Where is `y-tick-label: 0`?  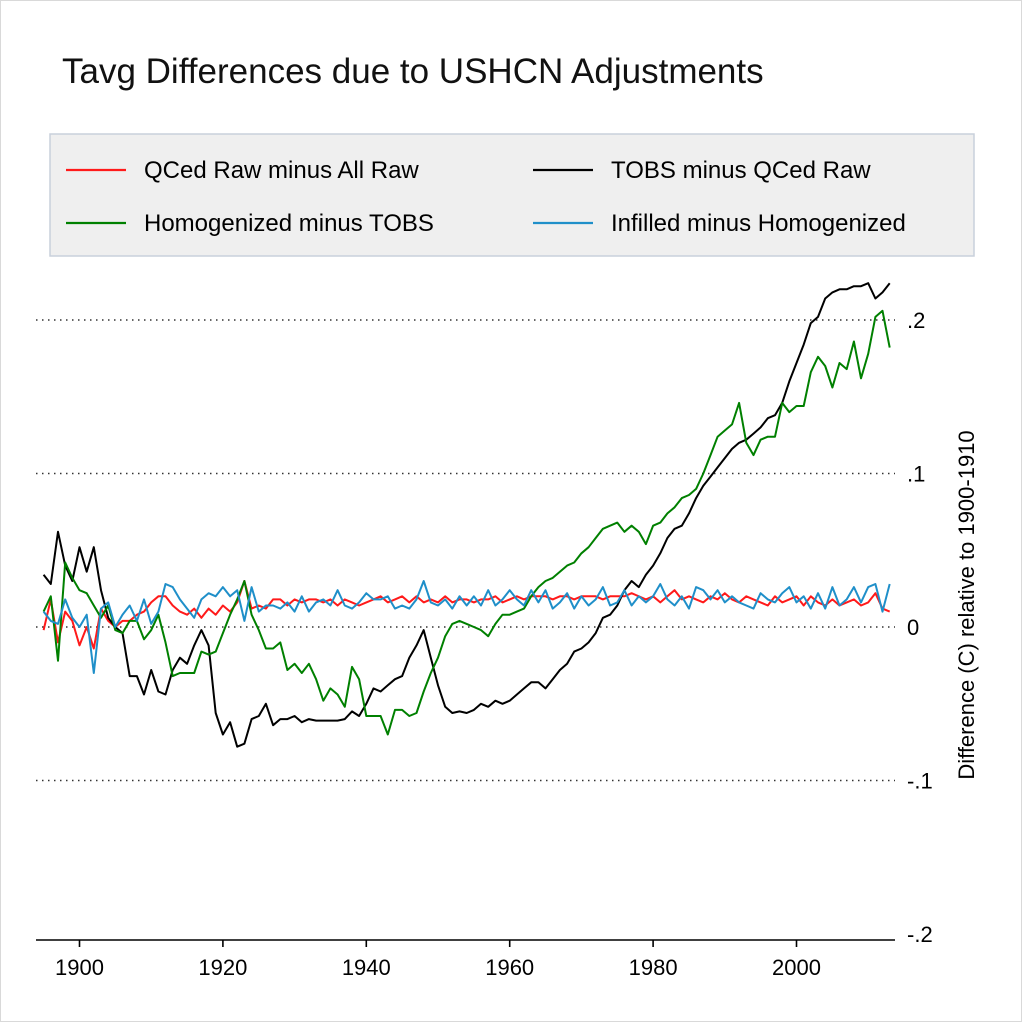
y-tick-label: 0 is located at coordinates (913, 627).